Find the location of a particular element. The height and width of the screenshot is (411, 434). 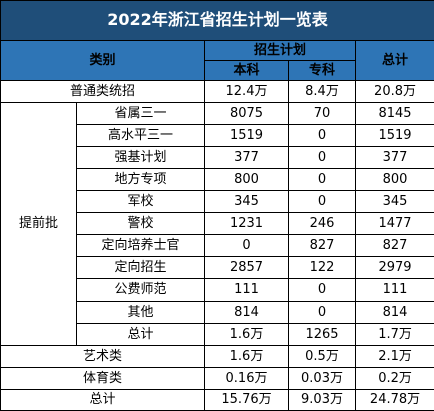

total-cell: 1477 is located at coordinates (394, 224).